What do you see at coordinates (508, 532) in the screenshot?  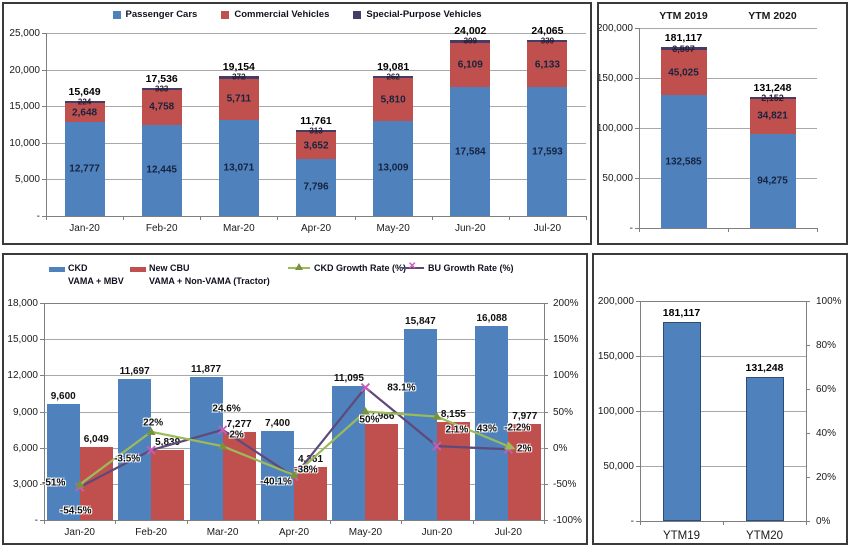 I see `x-category-label: Jul-20` at bounding box center [508, 532].